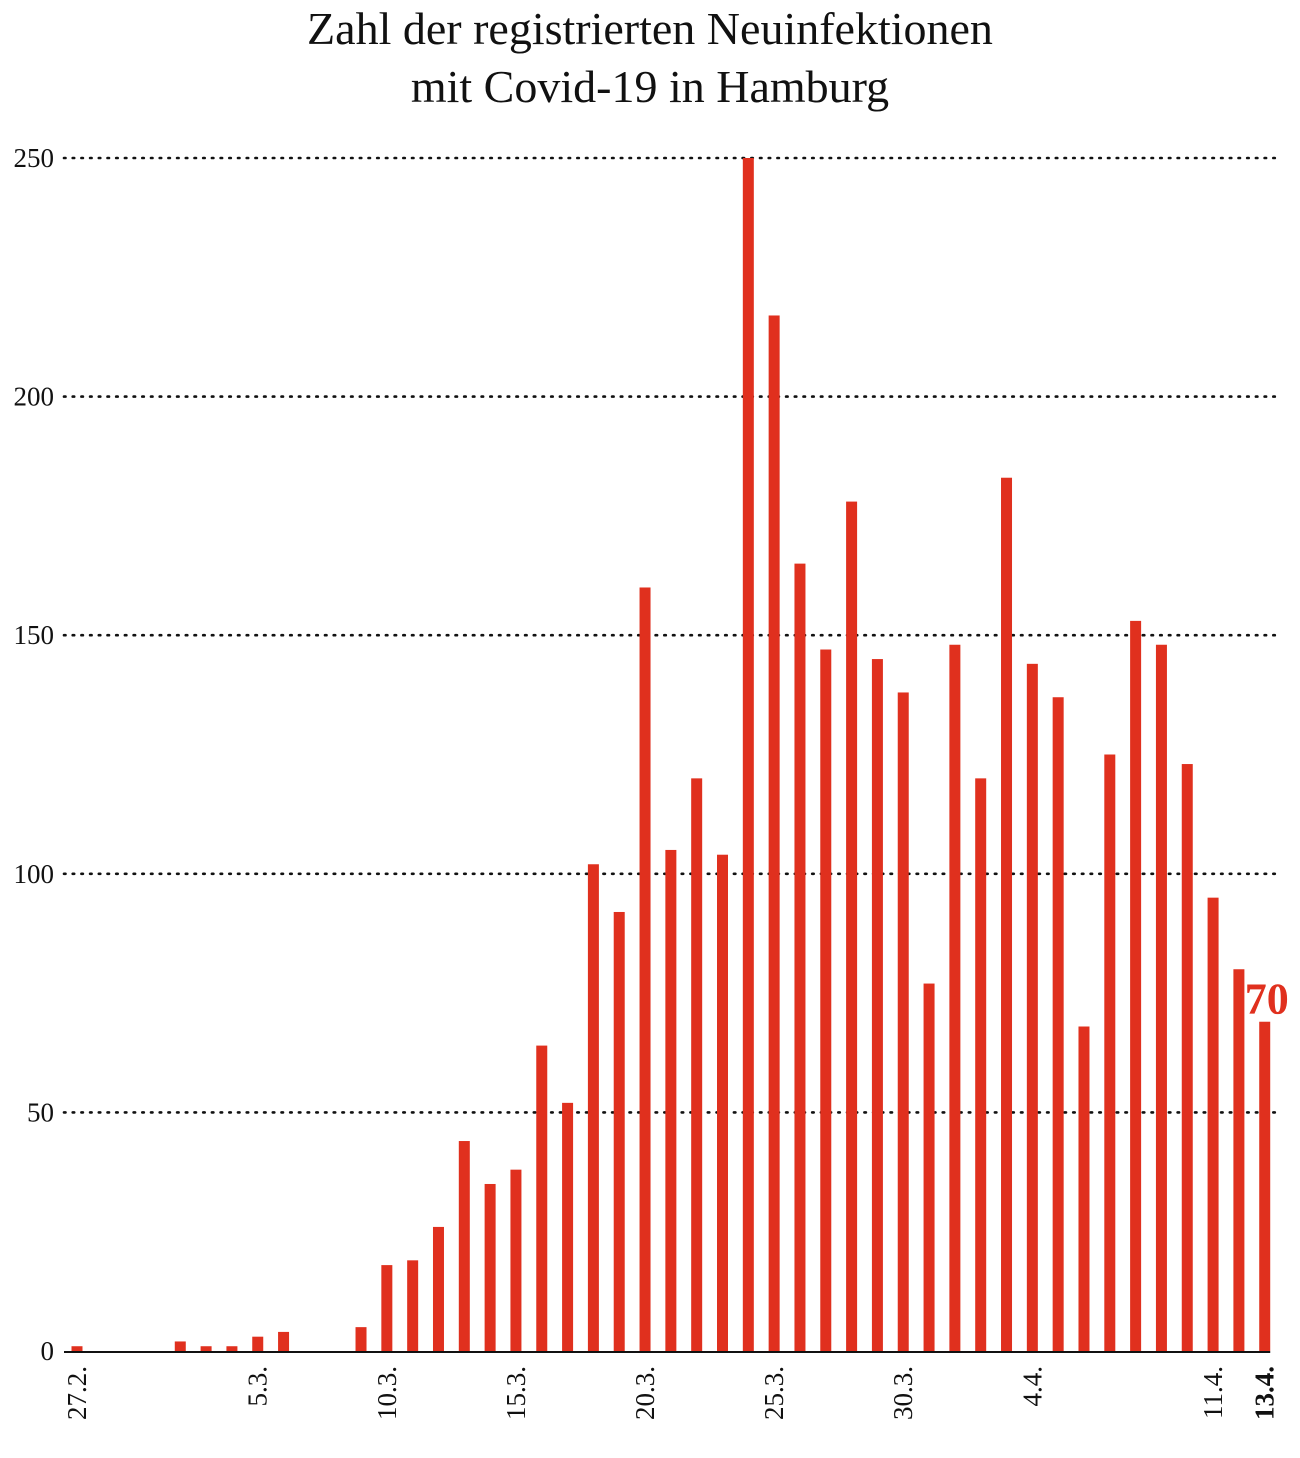 The width and height of the screenshot is (1300, 1458). What do you see at coordinates (774, 1393) in the screenshot?
I see `x-tick-label: 25.3.` at bounding box center [774, 1393].